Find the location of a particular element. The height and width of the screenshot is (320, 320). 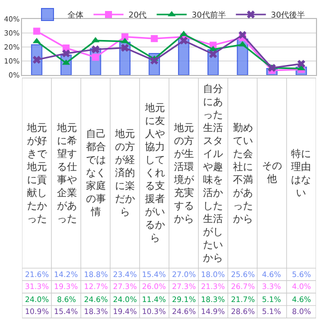

x-tick-label: その他 is located at coordinates (272, 173).